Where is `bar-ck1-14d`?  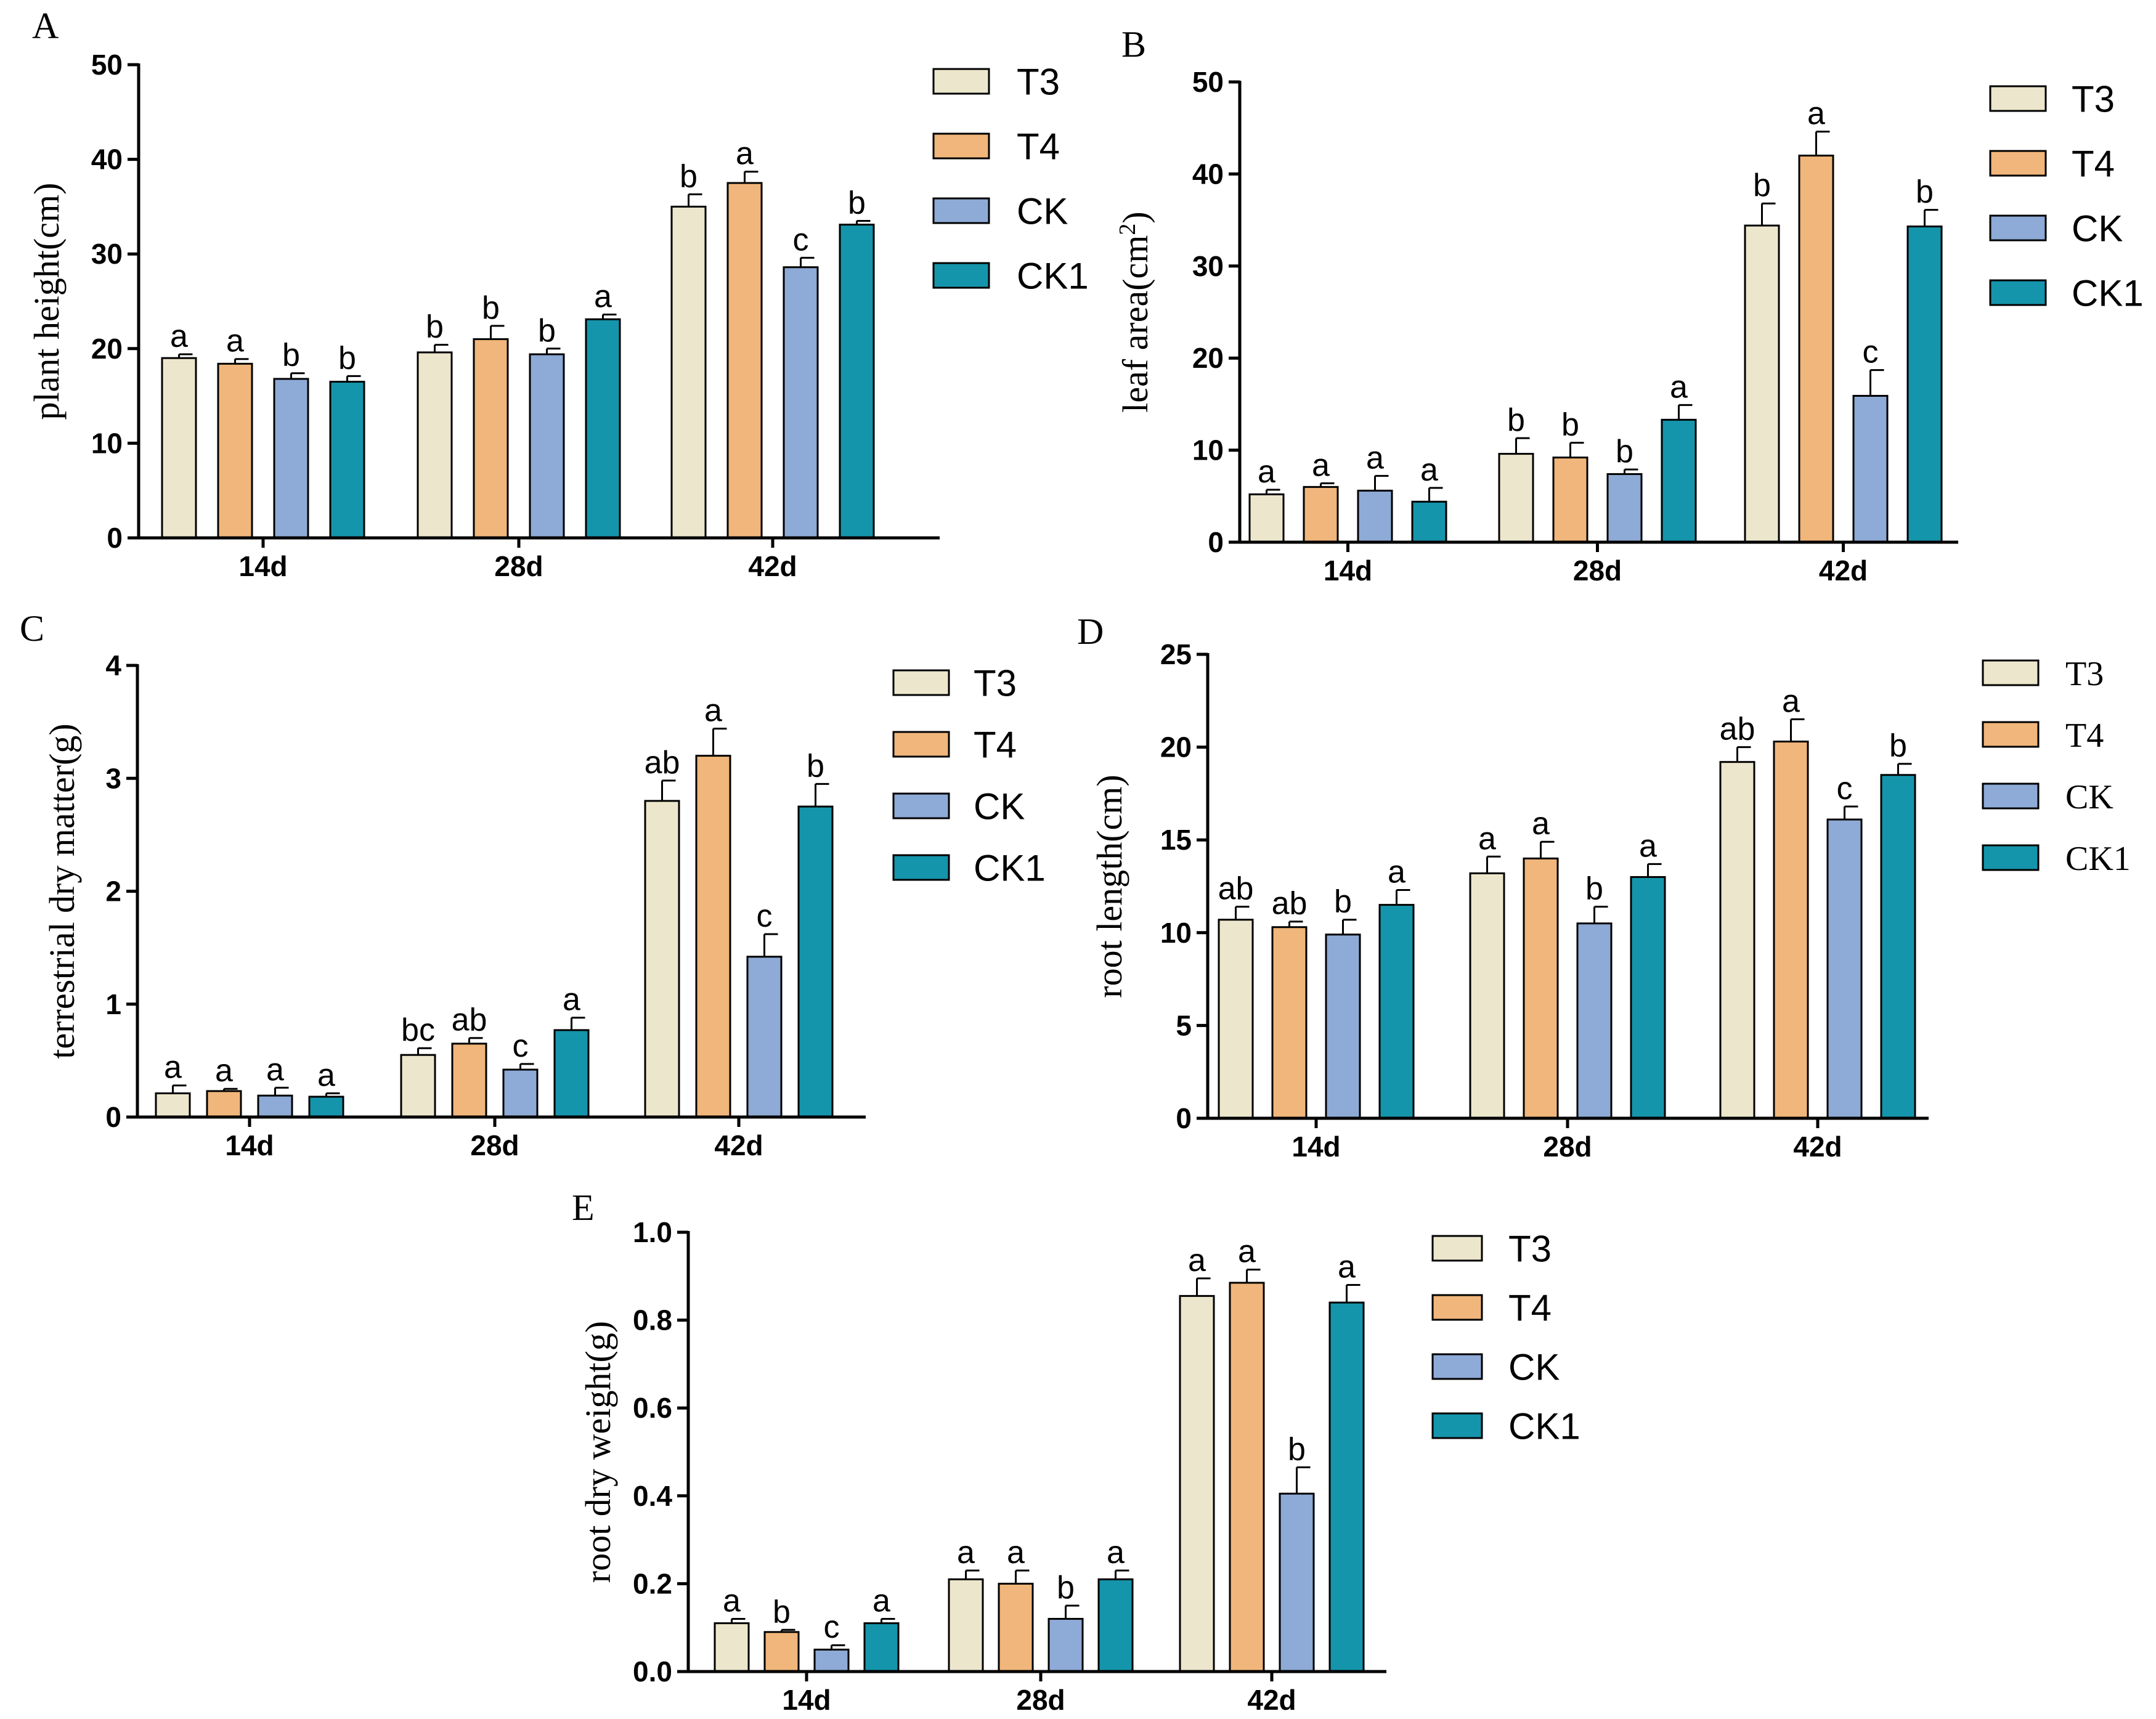 bar-ck1-14d is located at coordinates (1429, 521).